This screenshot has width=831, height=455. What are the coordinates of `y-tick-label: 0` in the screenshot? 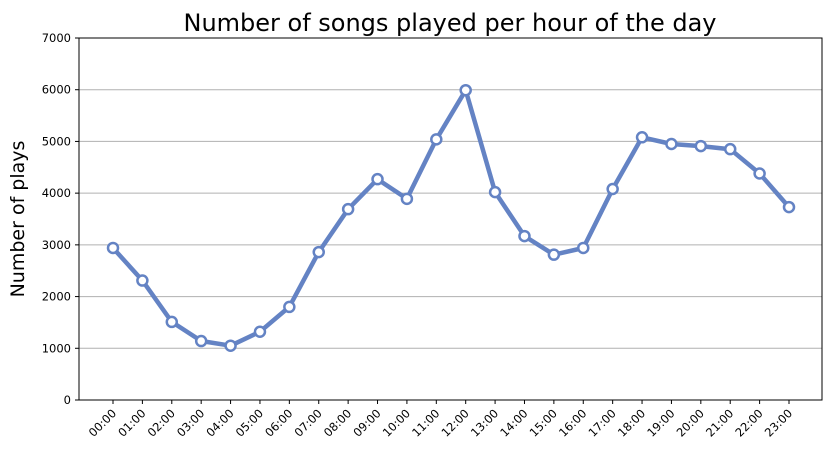 It's located at (67, 400).